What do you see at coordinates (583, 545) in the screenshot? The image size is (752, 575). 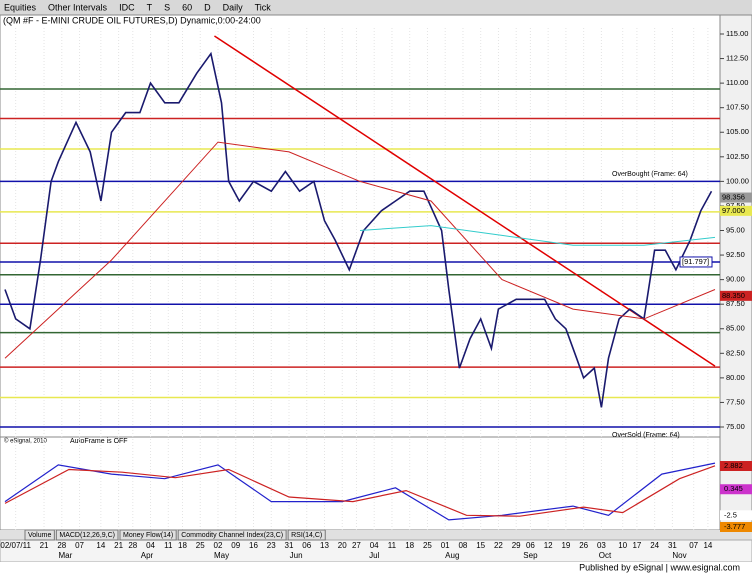 I see `x-tick-label: 26` at bounding box center [583, 545].